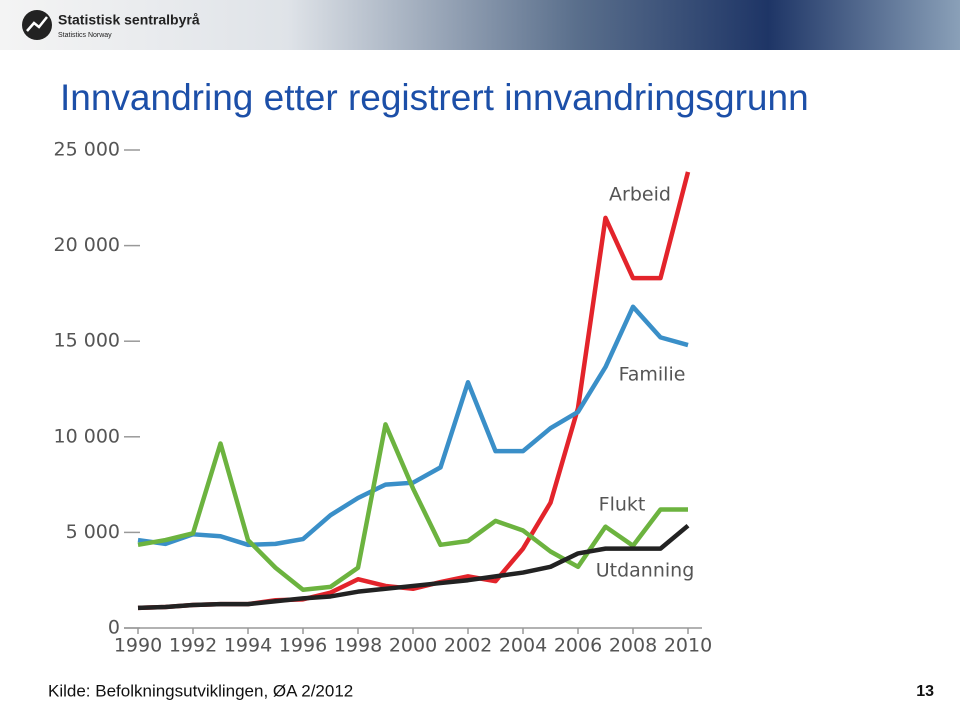  I want to click on logo-icon-line, so click(37, 24).